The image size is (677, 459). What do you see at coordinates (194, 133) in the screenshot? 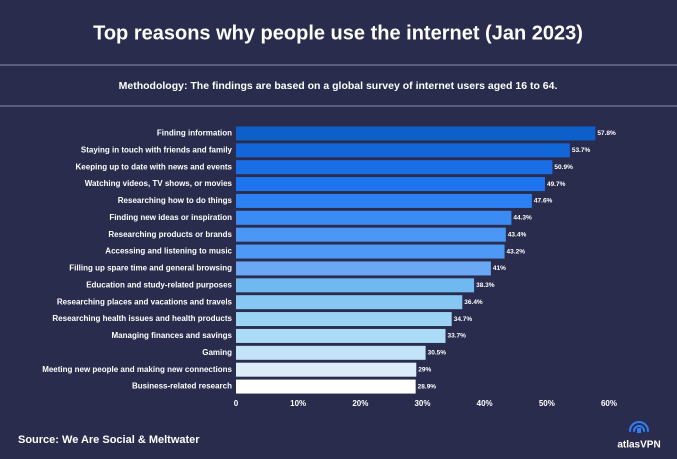
I see `category-label: Finding information` at bounding box center [194, 133].